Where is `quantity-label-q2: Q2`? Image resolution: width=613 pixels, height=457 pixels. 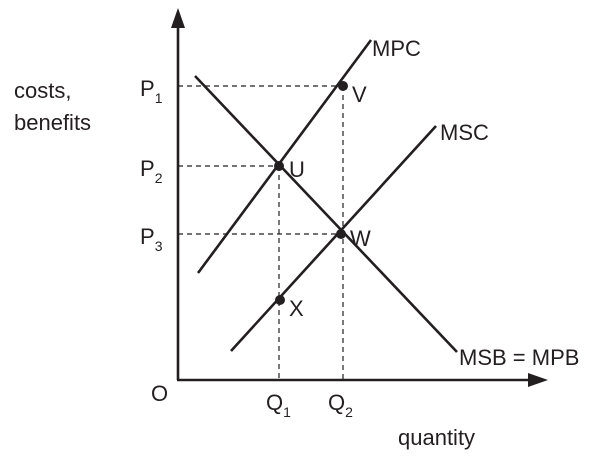 quantity-label-q2: Q2 is located at coordinates (340, 405).